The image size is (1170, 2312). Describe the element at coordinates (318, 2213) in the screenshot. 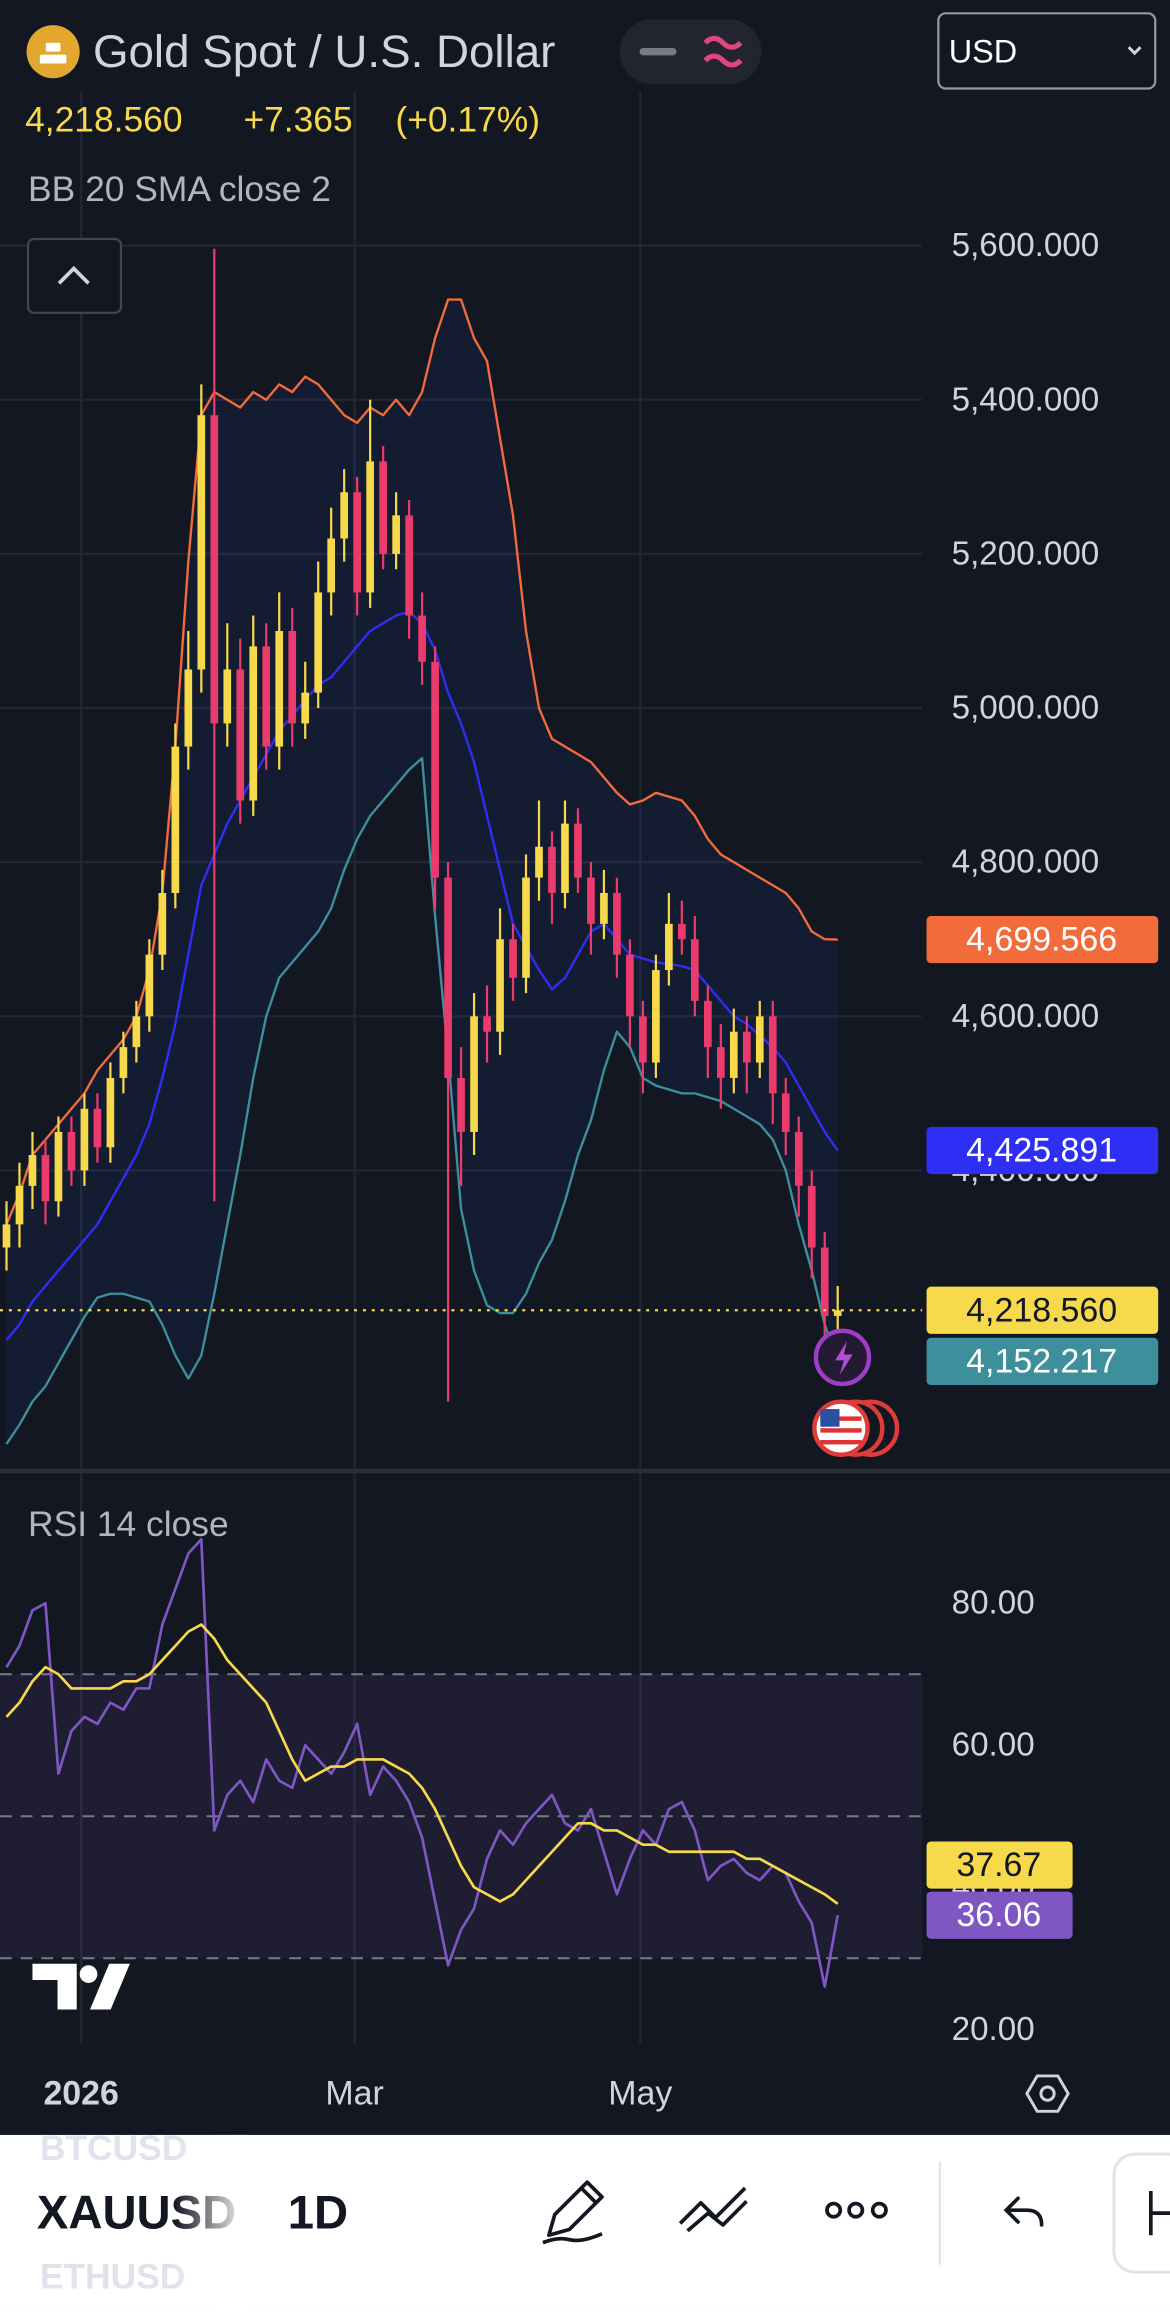

I see `interval: 1D` at that location.